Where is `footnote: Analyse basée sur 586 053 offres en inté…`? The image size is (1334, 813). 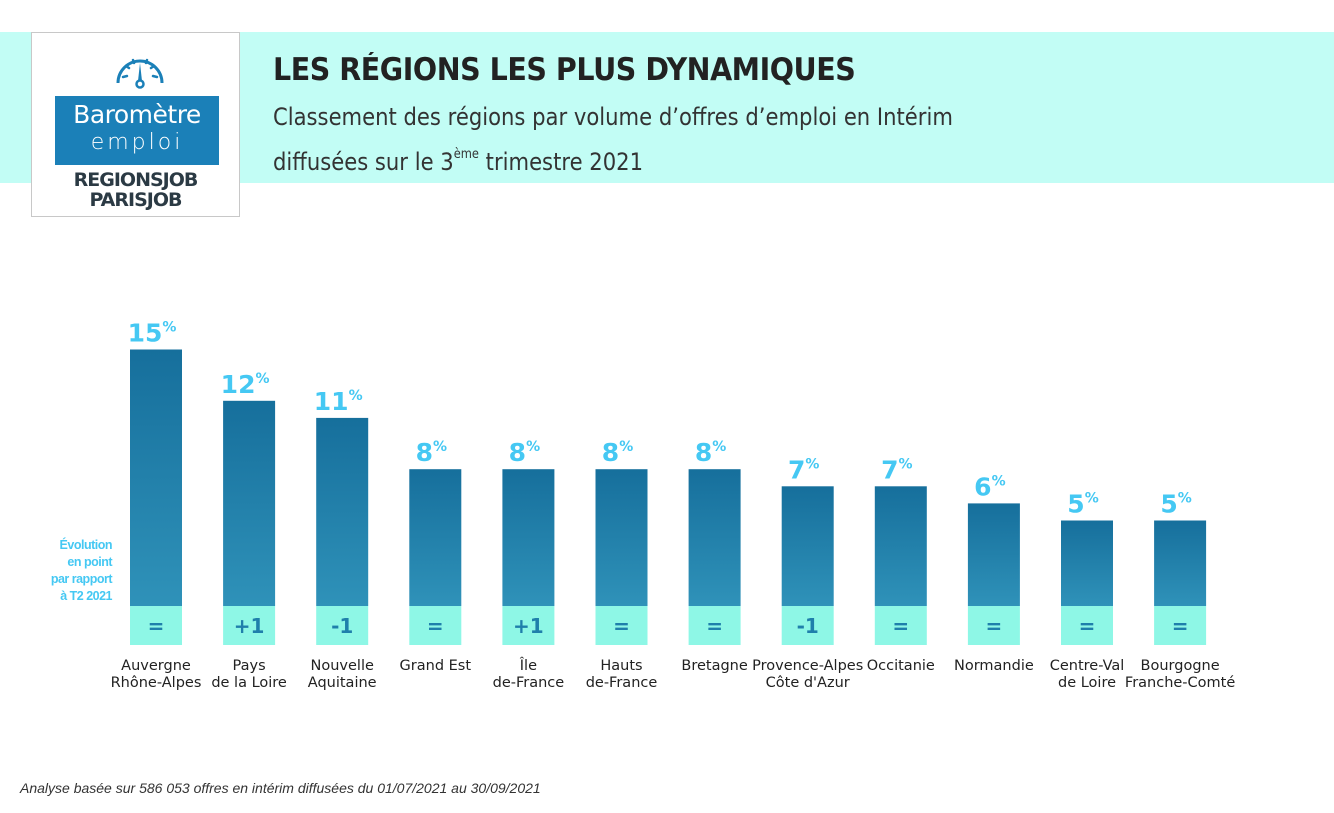 footnote: Analyse basée sur 586 053 offres en inté… is located at coordinates (280, 788).